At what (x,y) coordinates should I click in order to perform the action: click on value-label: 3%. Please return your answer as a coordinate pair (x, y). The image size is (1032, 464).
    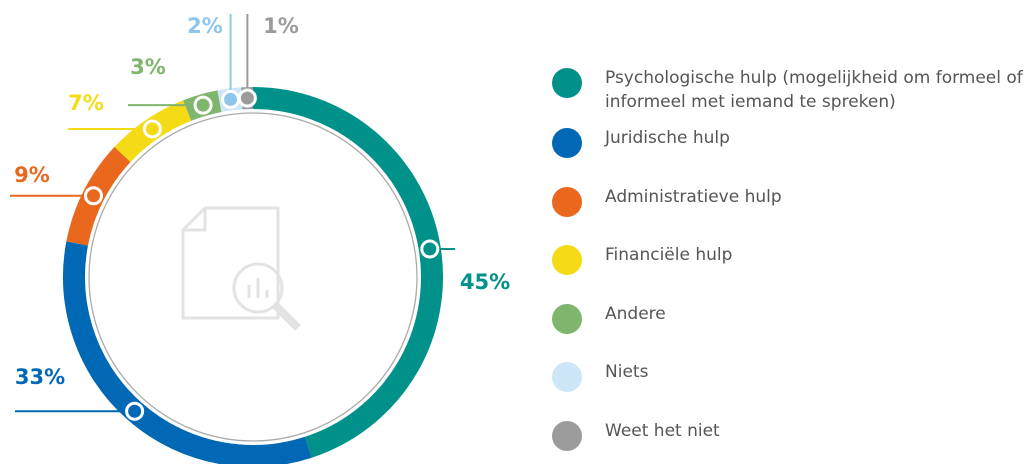
    Looking at the image, I should click on (148, 67).